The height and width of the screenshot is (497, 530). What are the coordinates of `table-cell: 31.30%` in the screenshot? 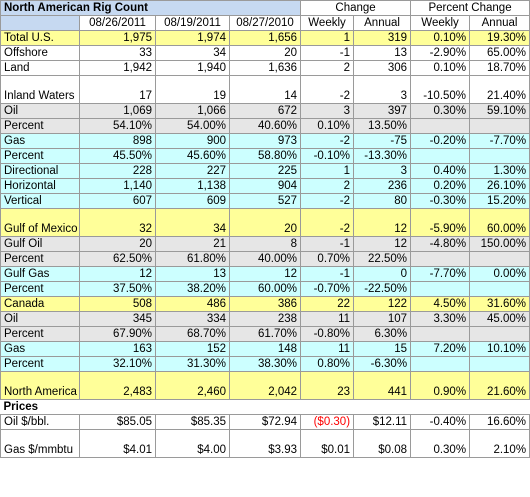 It's located at (192, 364).